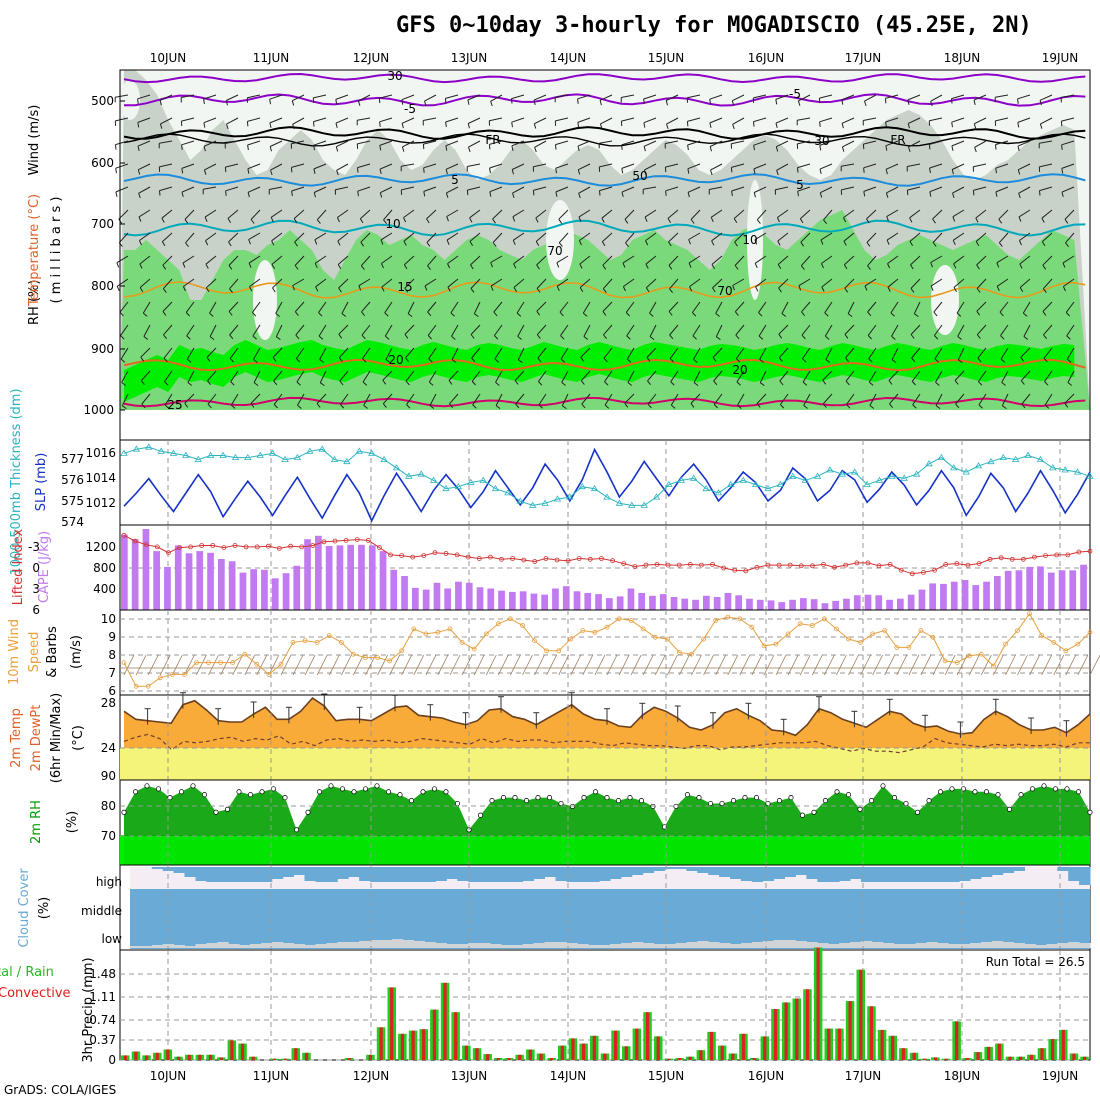 The image size is (1100, 1100). I want to click on rh-dry-pocket, so click(130, 100).